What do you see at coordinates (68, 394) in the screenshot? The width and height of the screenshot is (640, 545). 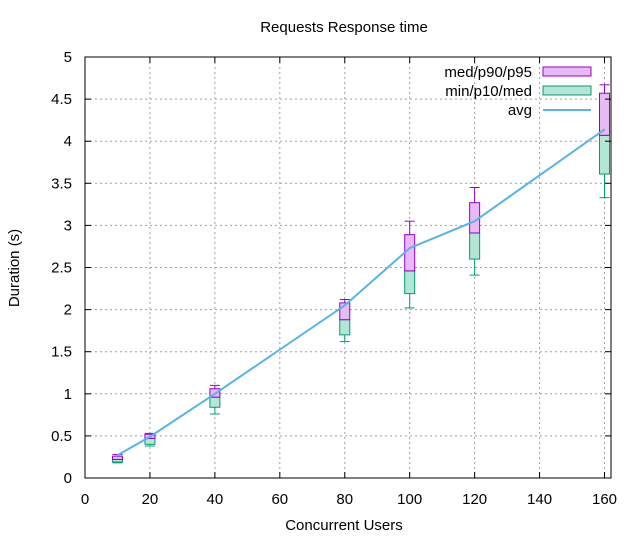 I see `y-tick-label: 1` at bounding box center [68, 394].